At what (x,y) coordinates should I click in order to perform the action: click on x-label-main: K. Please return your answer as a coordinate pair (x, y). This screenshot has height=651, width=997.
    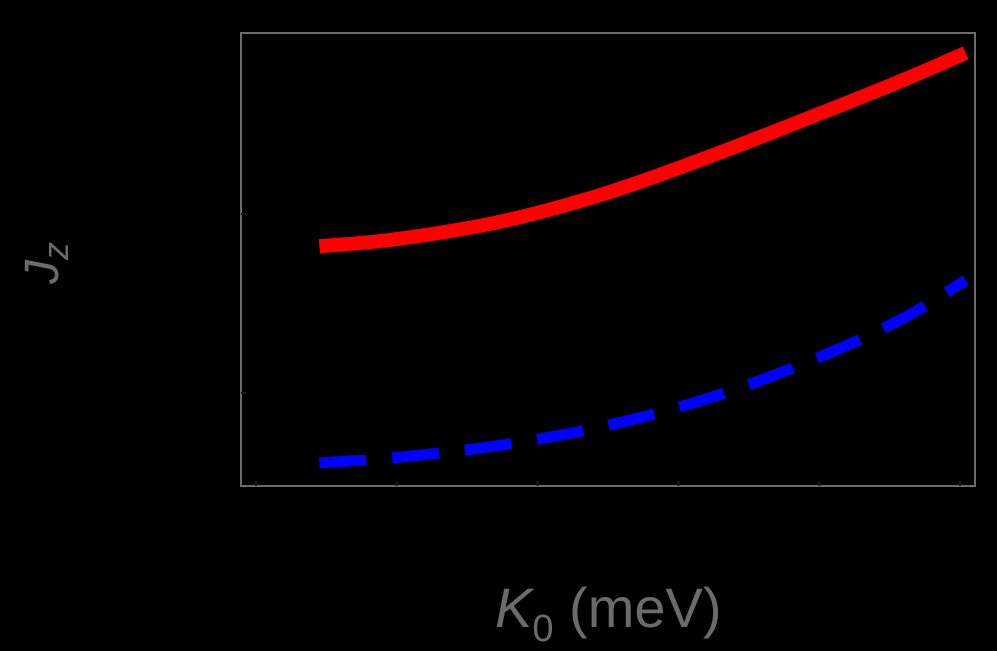
    Looking at the image, I should click on (514, 607).